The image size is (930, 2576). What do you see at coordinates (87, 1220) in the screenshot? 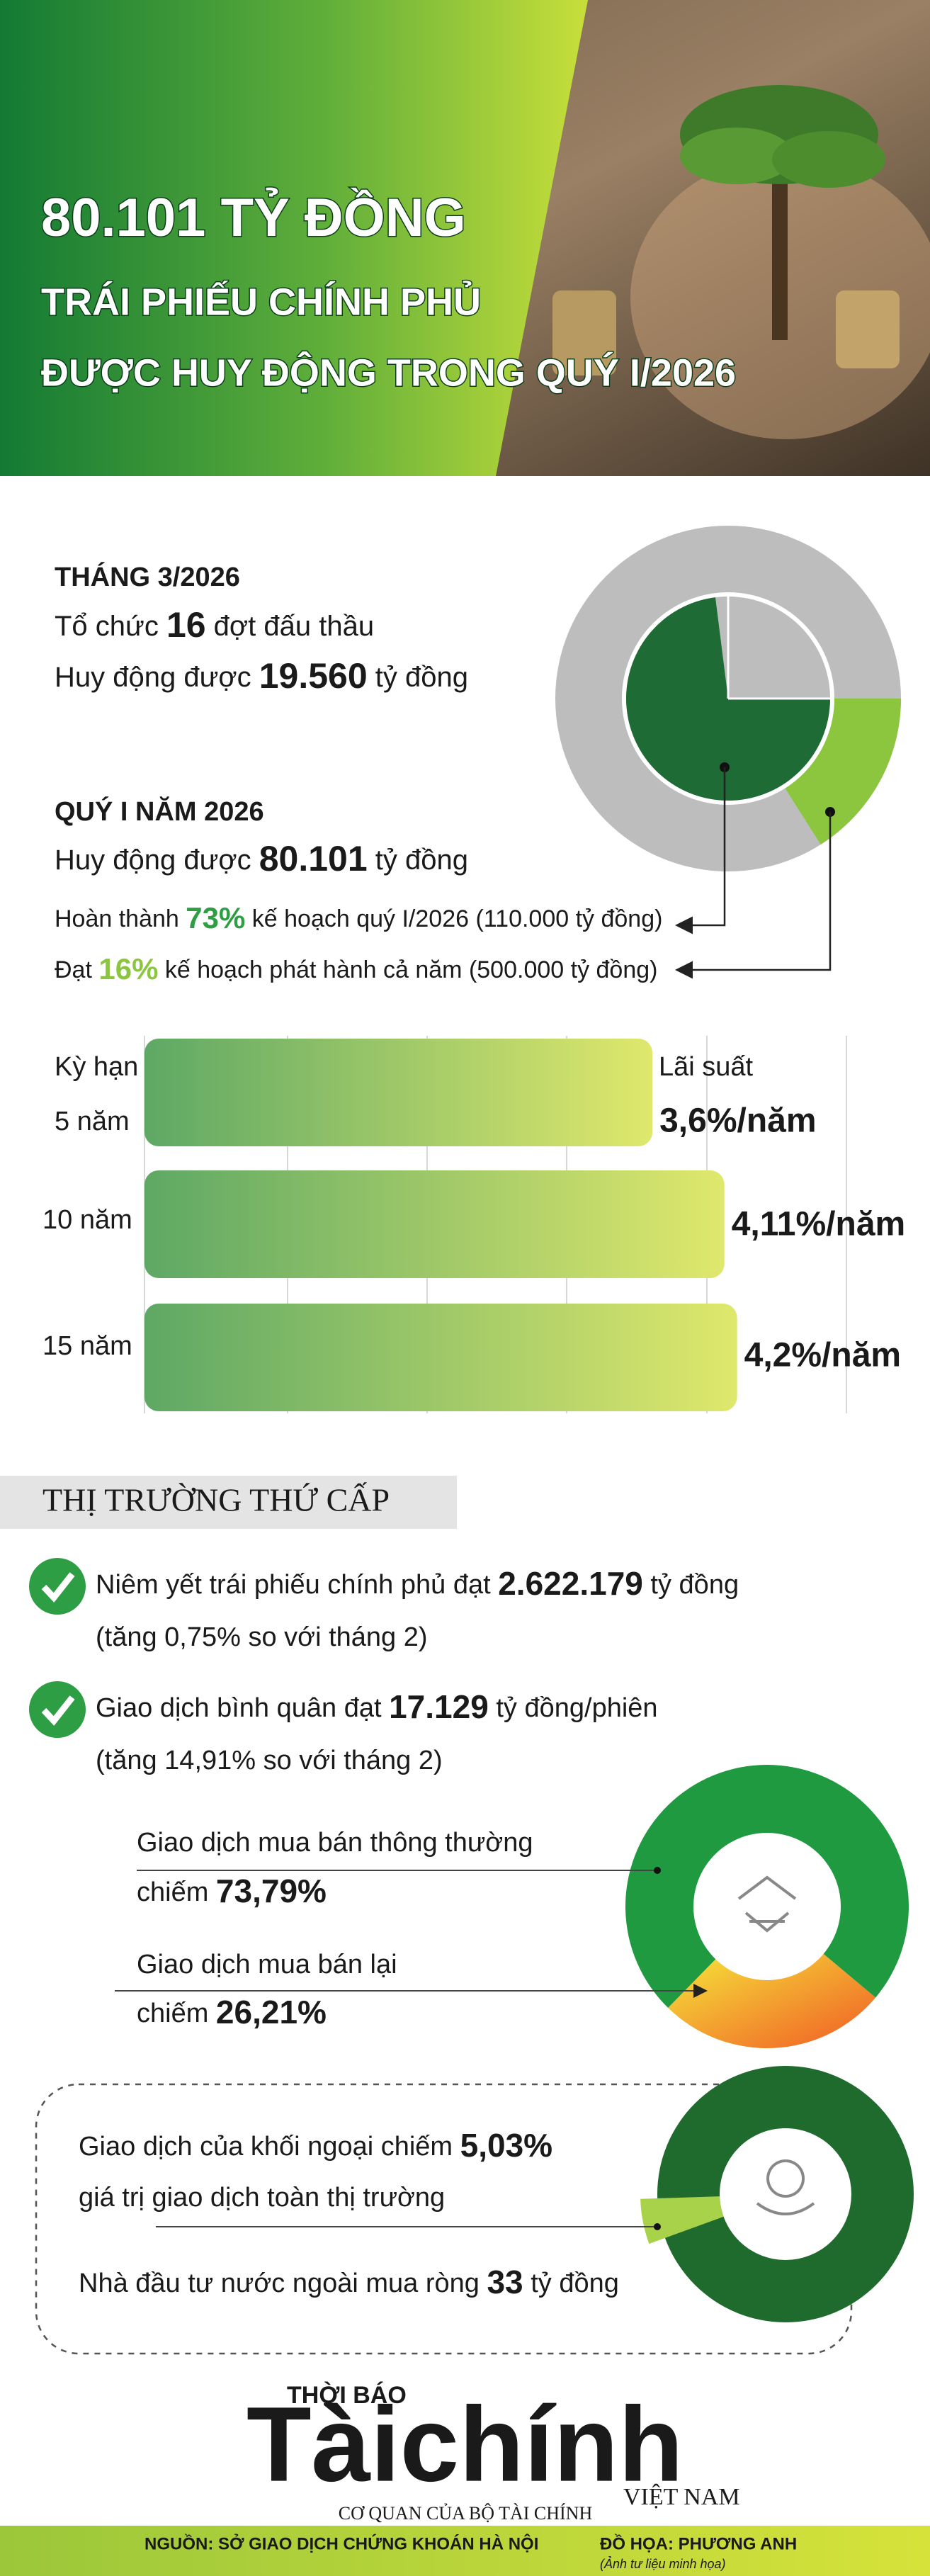
I see `term-label: 10 năm` at bounding box center [87, 1220].